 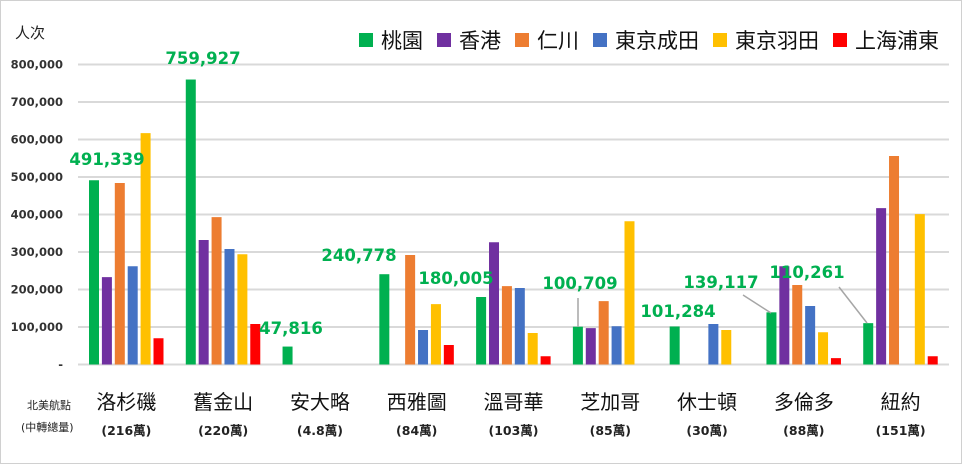 What do you see at coordinates (30, 33) in the screenshot?
I see `y-axis-title: 人次` at bounding box center [30, 33].